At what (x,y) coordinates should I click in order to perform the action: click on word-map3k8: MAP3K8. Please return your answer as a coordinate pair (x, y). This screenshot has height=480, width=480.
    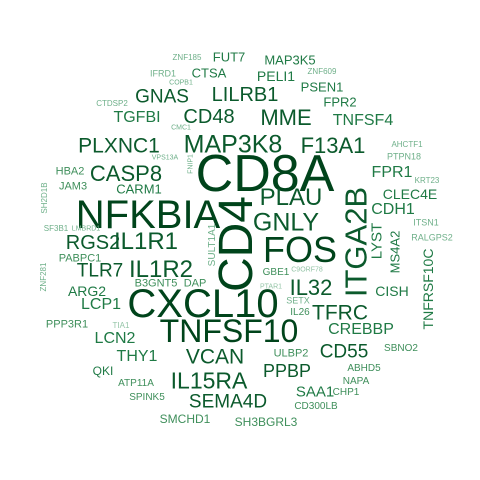
    Looking at the image, I should click on (233, 144).